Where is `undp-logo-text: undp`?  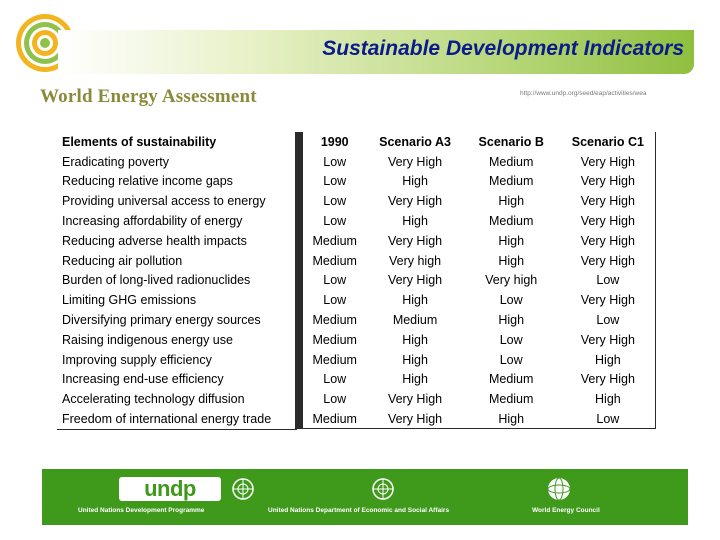 undp-logo-text: undp is located at coordinates (170, 488).